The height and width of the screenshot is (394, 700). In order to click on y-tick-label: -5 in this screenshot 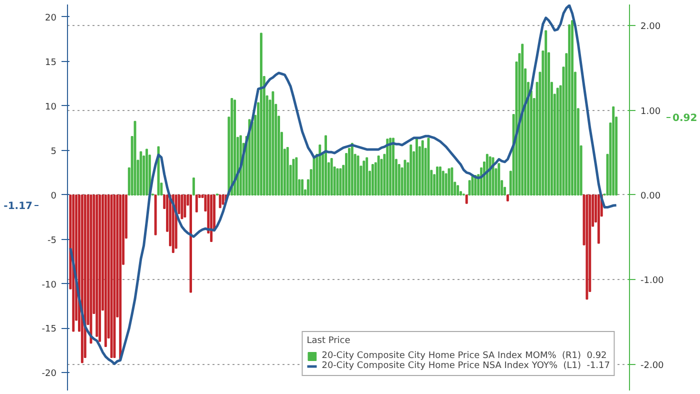, I will do `click(52, 241)`.